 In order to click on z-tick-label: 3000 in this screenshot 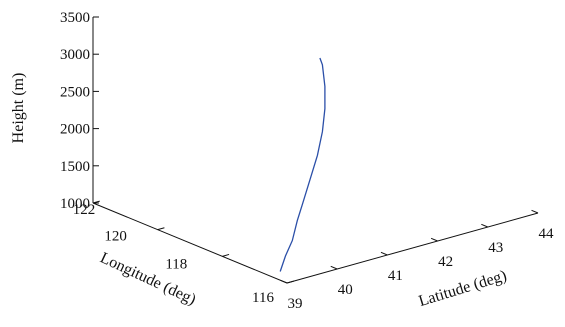, I will do `click(75, 55)`.